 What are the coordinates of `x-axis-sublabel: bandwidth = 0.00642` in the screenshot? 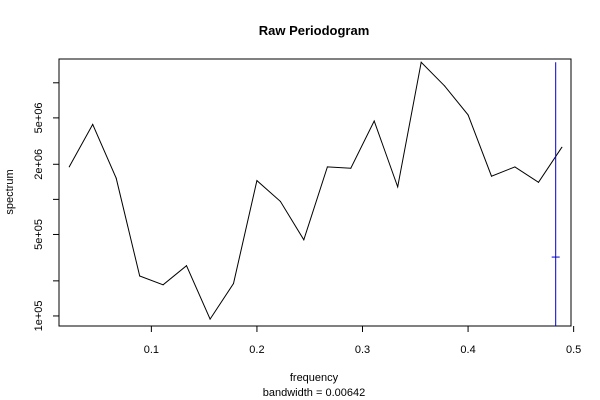 It's located at (314, 393).